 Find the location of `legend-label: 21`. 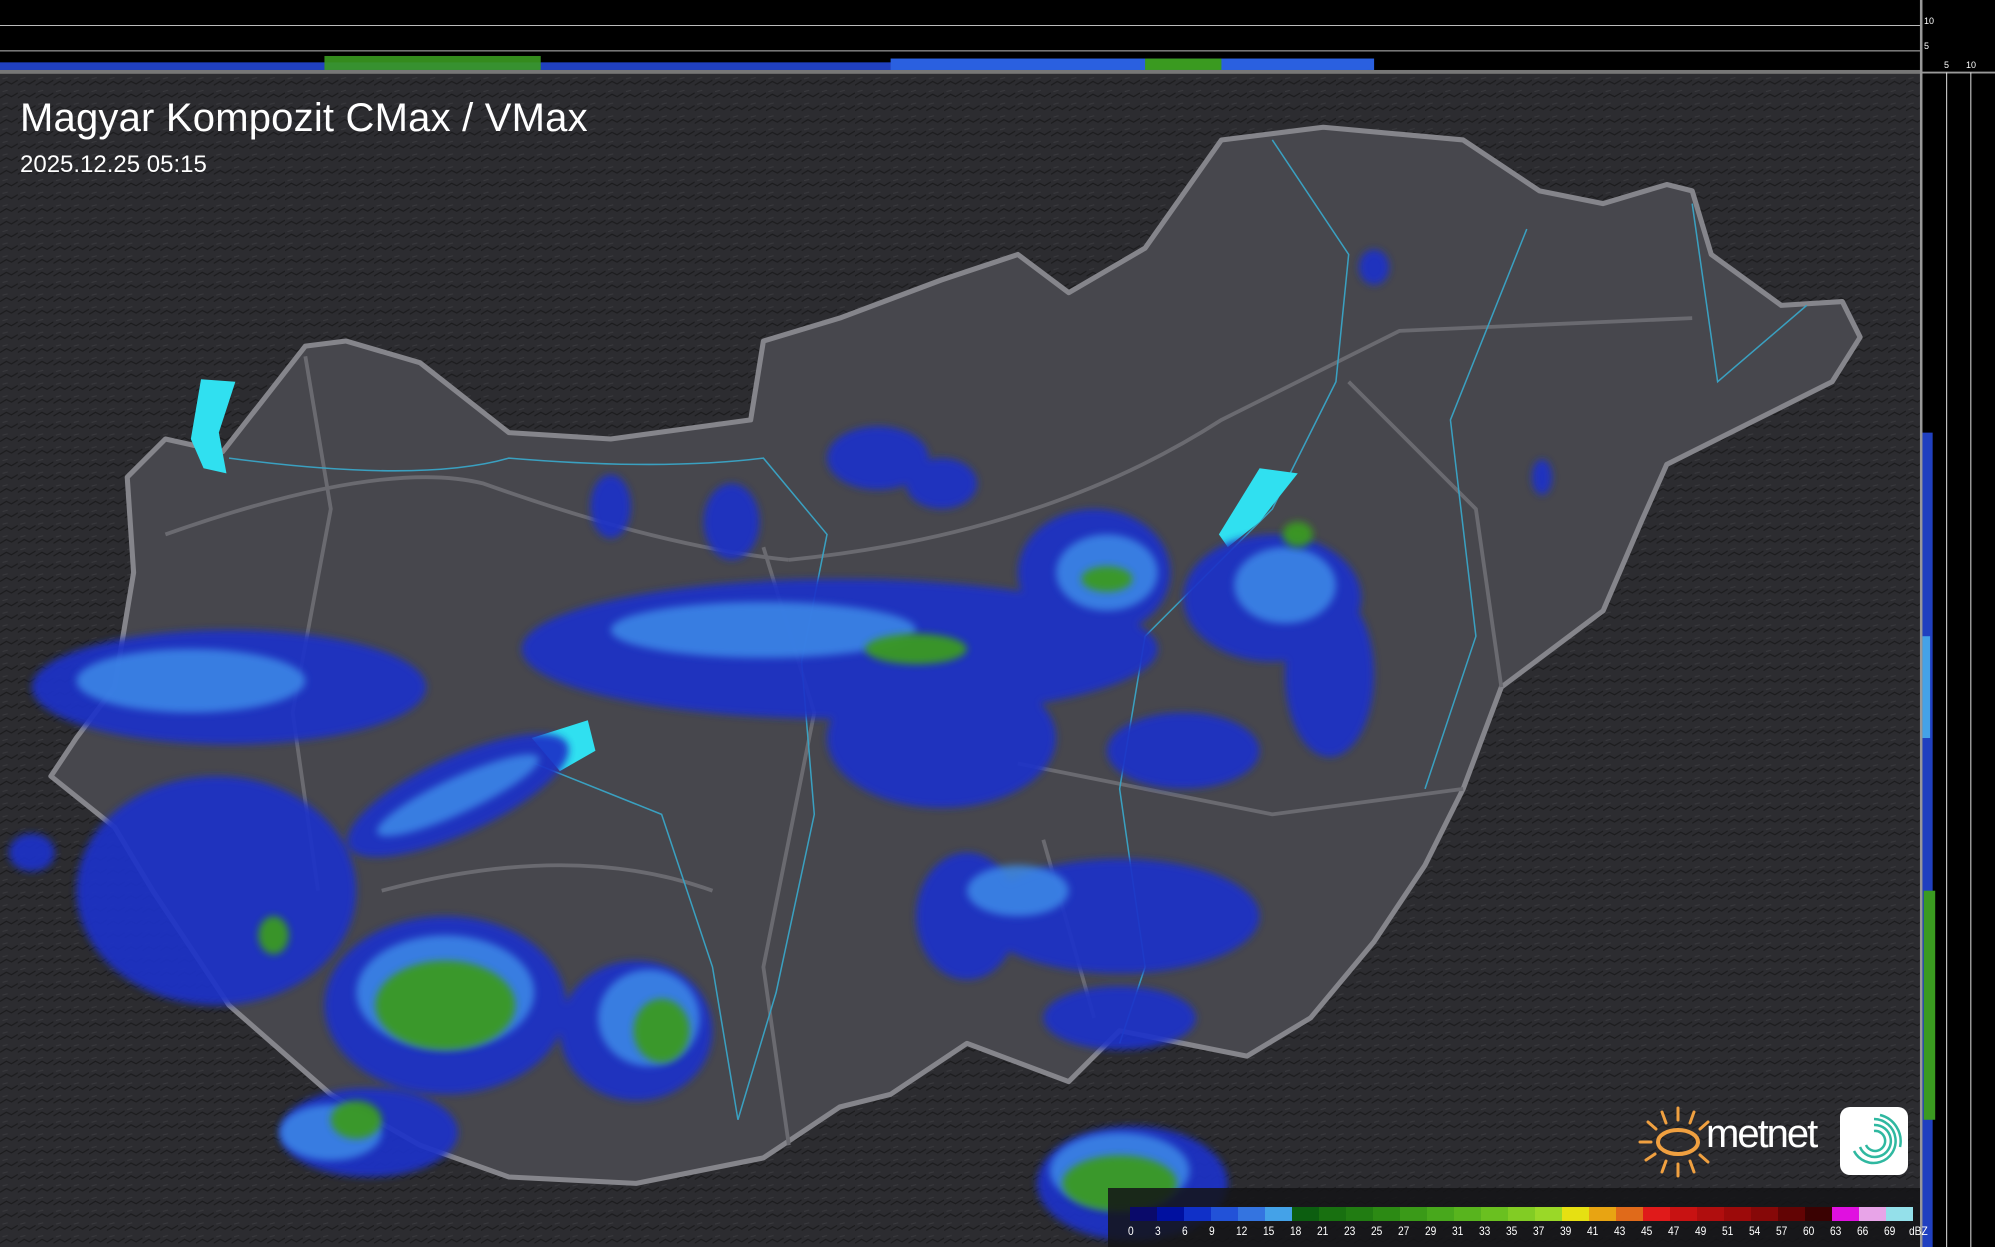

legend-label: 21 is located at coordinates (1323, 1231).